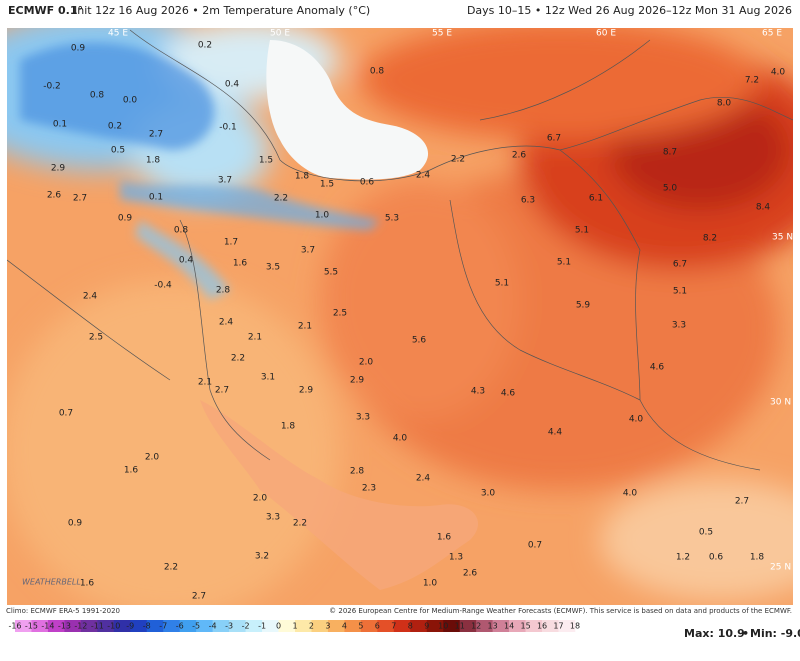 This screenshot has height=661, width=800. Describe the element at coordinates (419, 341) in the screenshot. I see `map-value: 5.6` at that location.